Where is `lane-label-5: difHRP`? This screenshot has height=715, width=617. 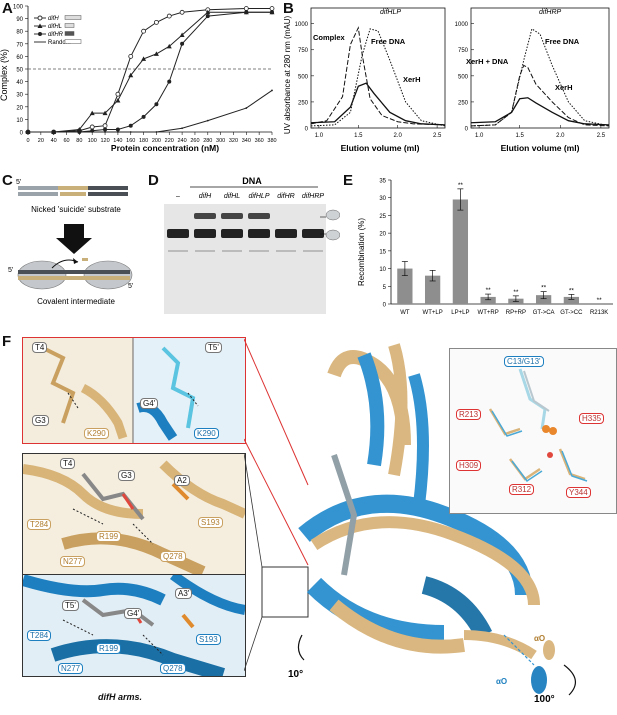
lane-label-5: difHRP is located at coordinates (313, 196).